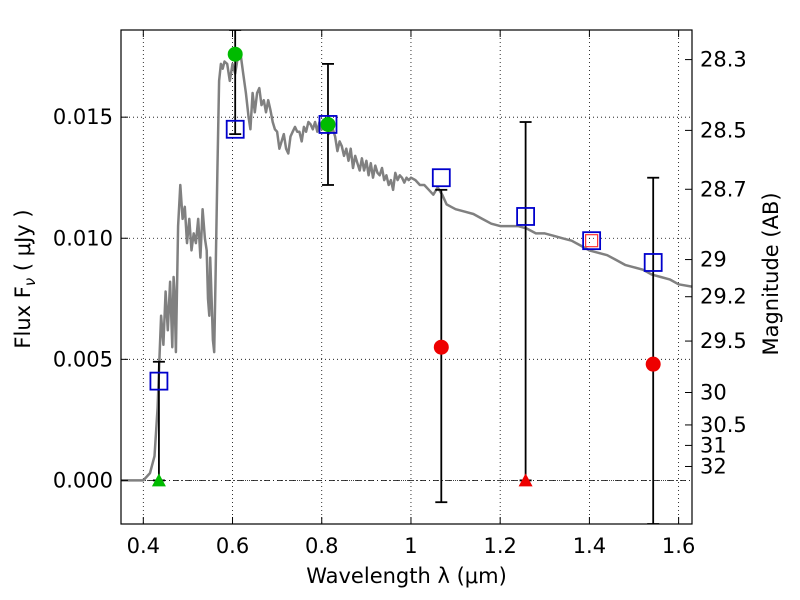 Image resolution: width=800 pixels, height=600 pixels. What do you see at coordinates (143, 546) in the screenshot?
I see `x-tick-label: 0.4` at bounding box center [143, 546].